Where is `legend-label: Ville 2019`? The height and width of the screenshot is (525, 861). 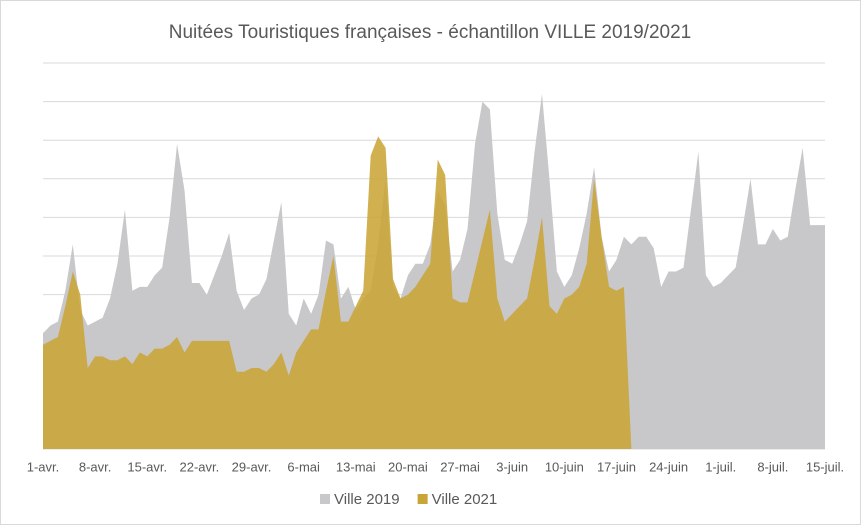 legend-label: Ville 2019 is located at coordinates (367, 499).